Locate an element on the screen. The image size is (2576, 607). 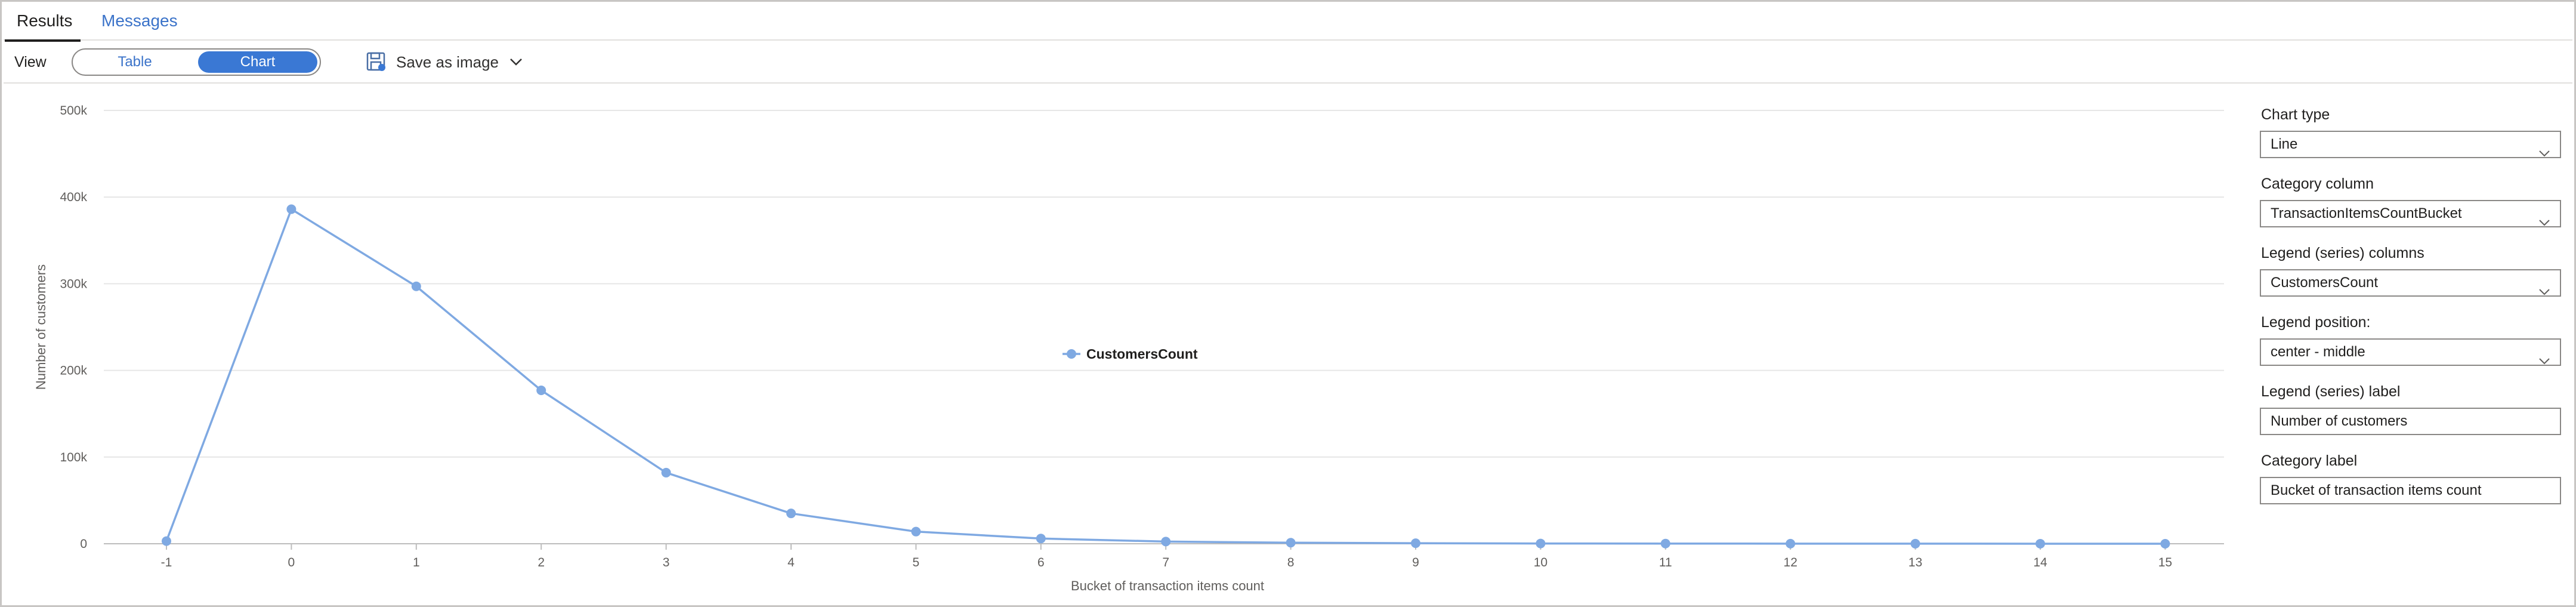
chart-type-field: Chart type Line is located at coordinates (2411, 137).